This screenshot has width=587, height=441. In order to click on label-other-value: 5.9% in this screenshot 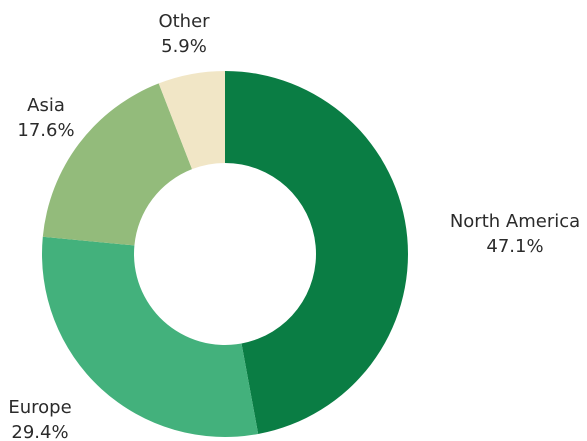, I will do `click(184, 46)`.